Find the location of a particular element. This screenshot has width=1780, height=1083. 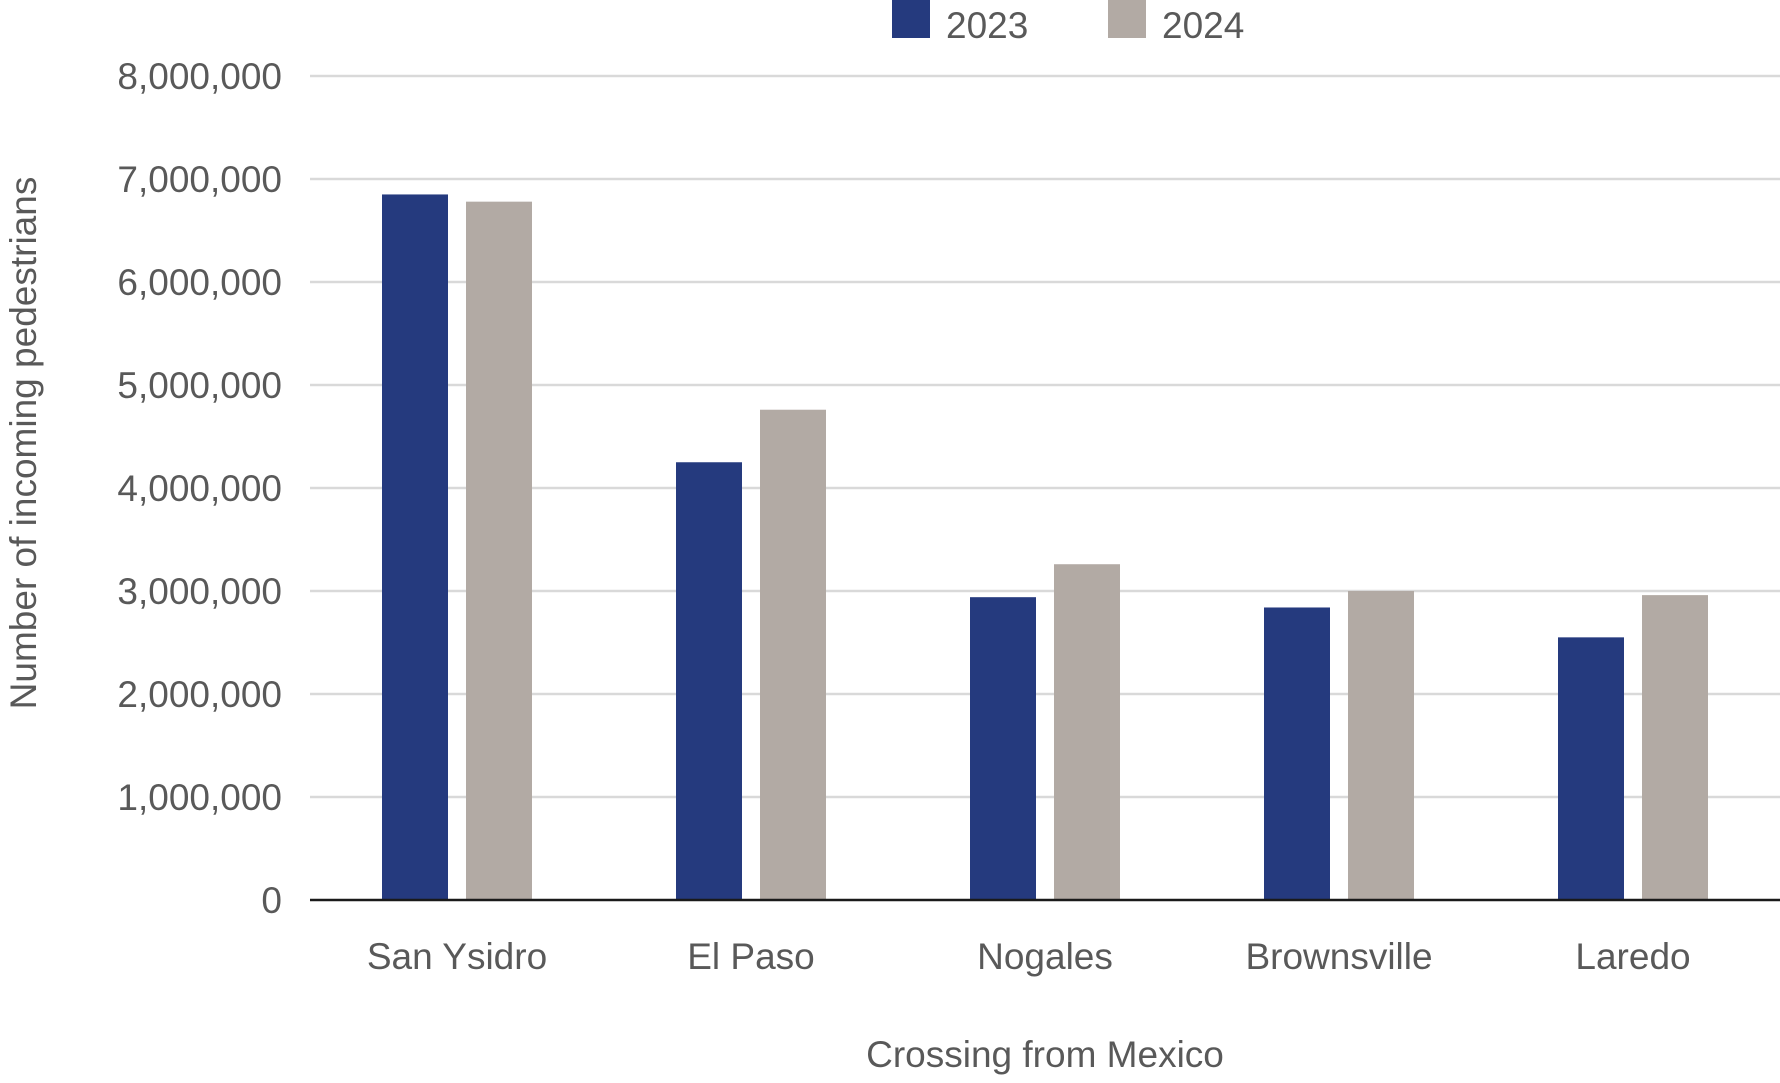

bar-2024-san-ysidro is located at coordinates (499, 550).